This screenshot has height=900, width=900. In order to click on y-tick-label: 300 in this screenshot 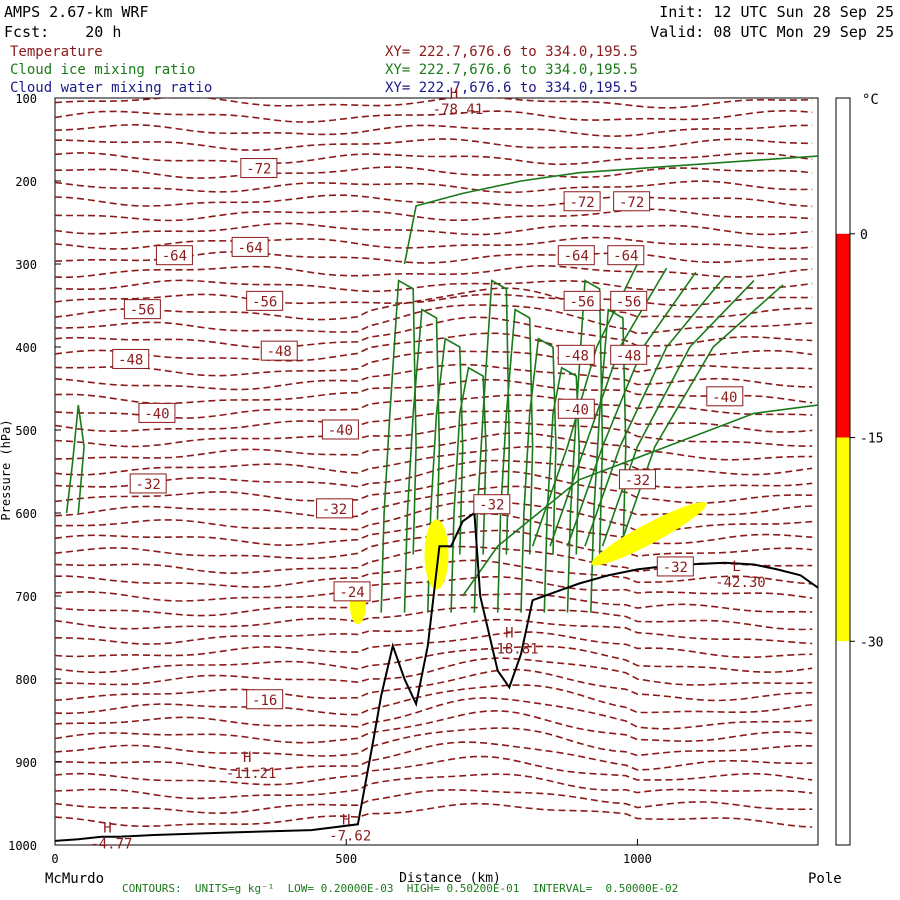, I will do `click(26, 265)`.